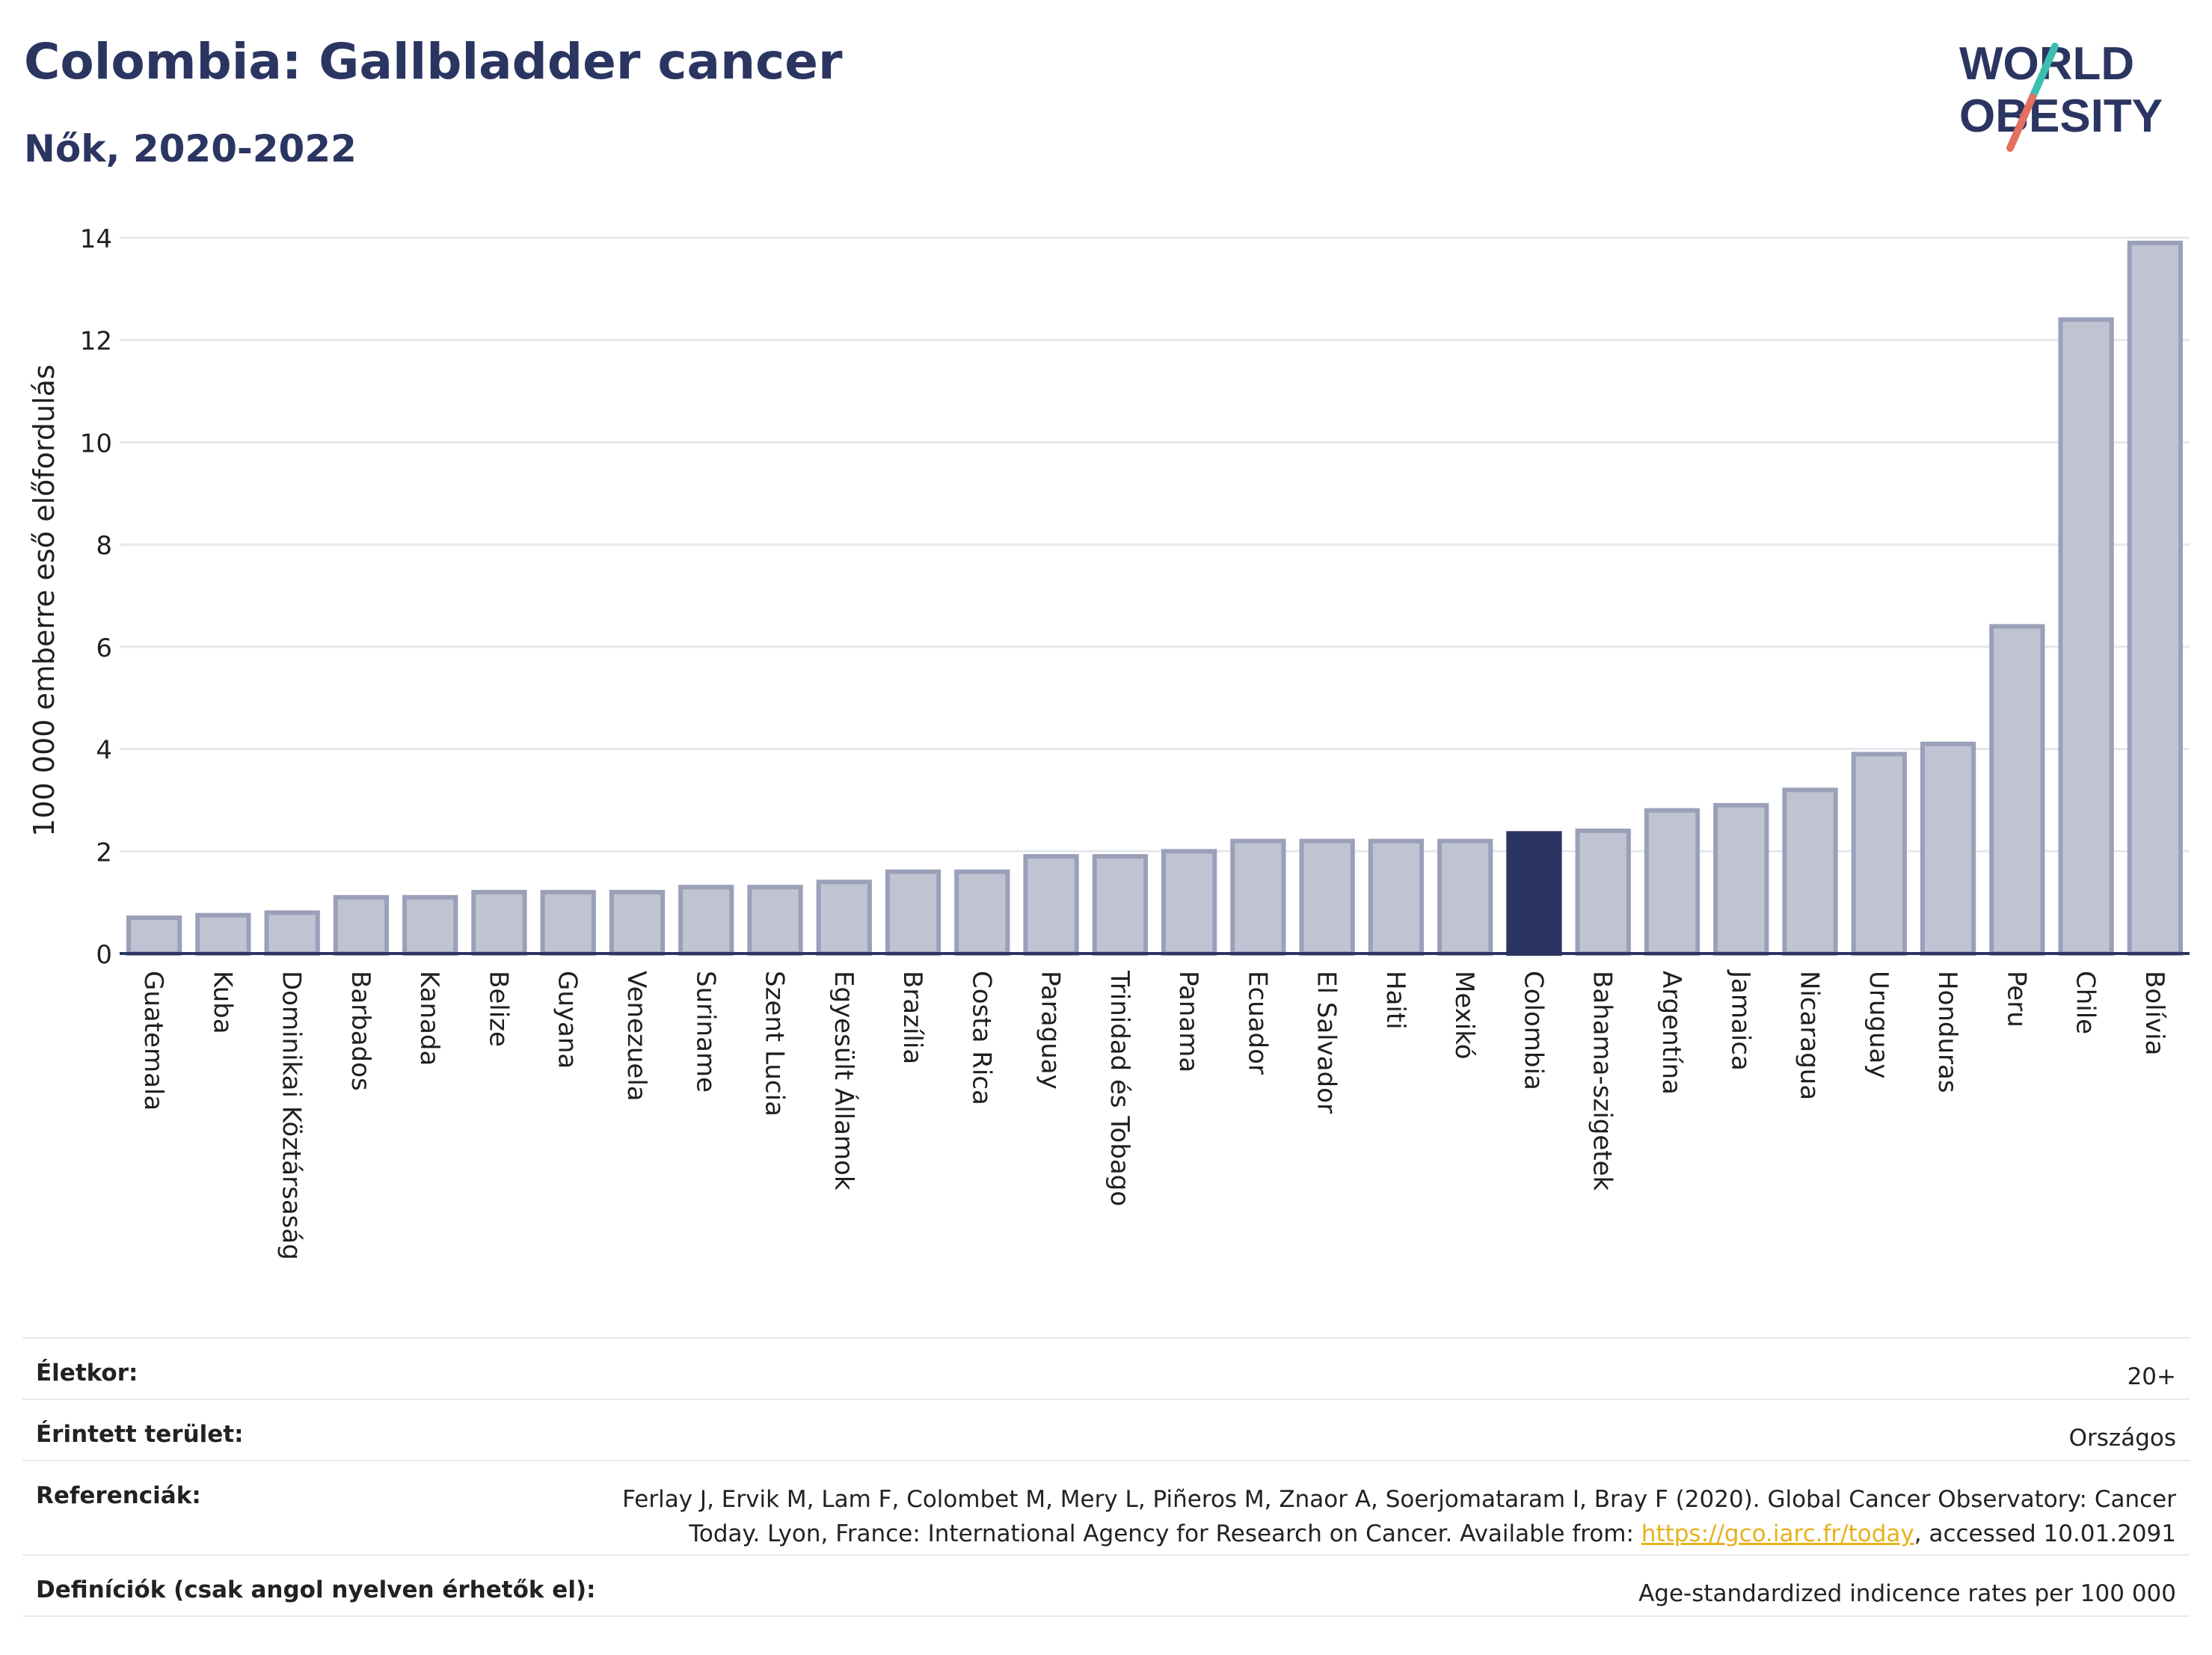 This screenshot has height=1655, width=2212. I want to click on x-tick-label: Barbados, so click(360, 1031).